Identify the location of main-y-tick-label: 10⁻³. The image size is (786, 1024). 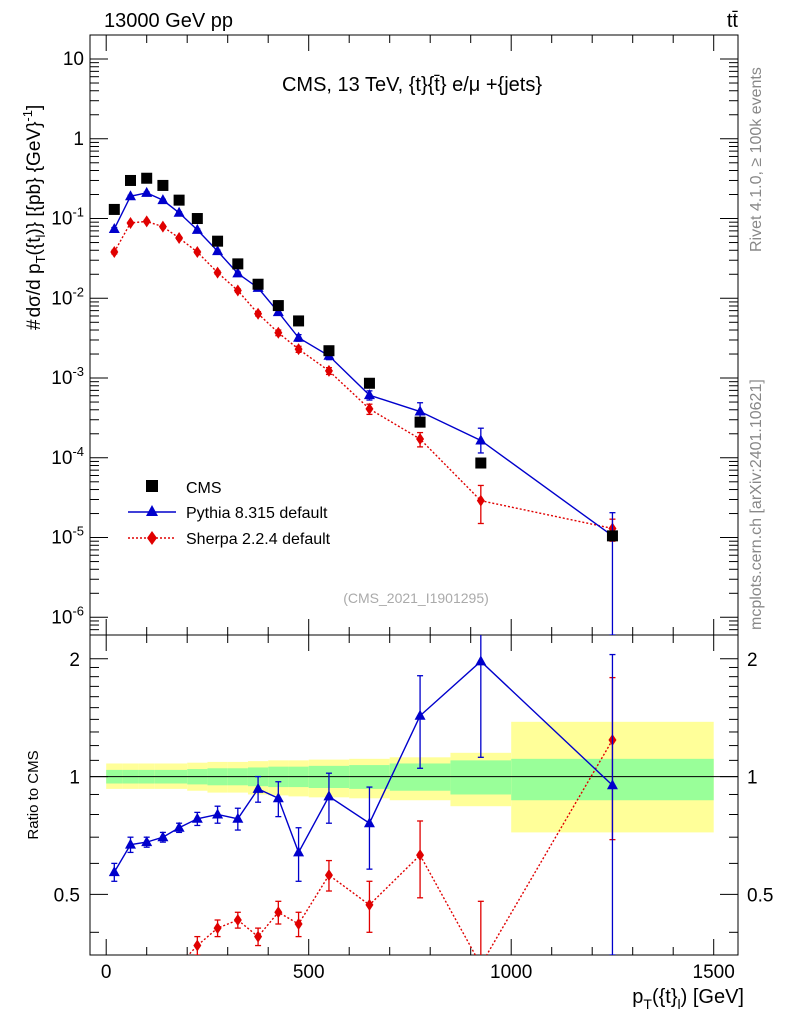
(67, 376).